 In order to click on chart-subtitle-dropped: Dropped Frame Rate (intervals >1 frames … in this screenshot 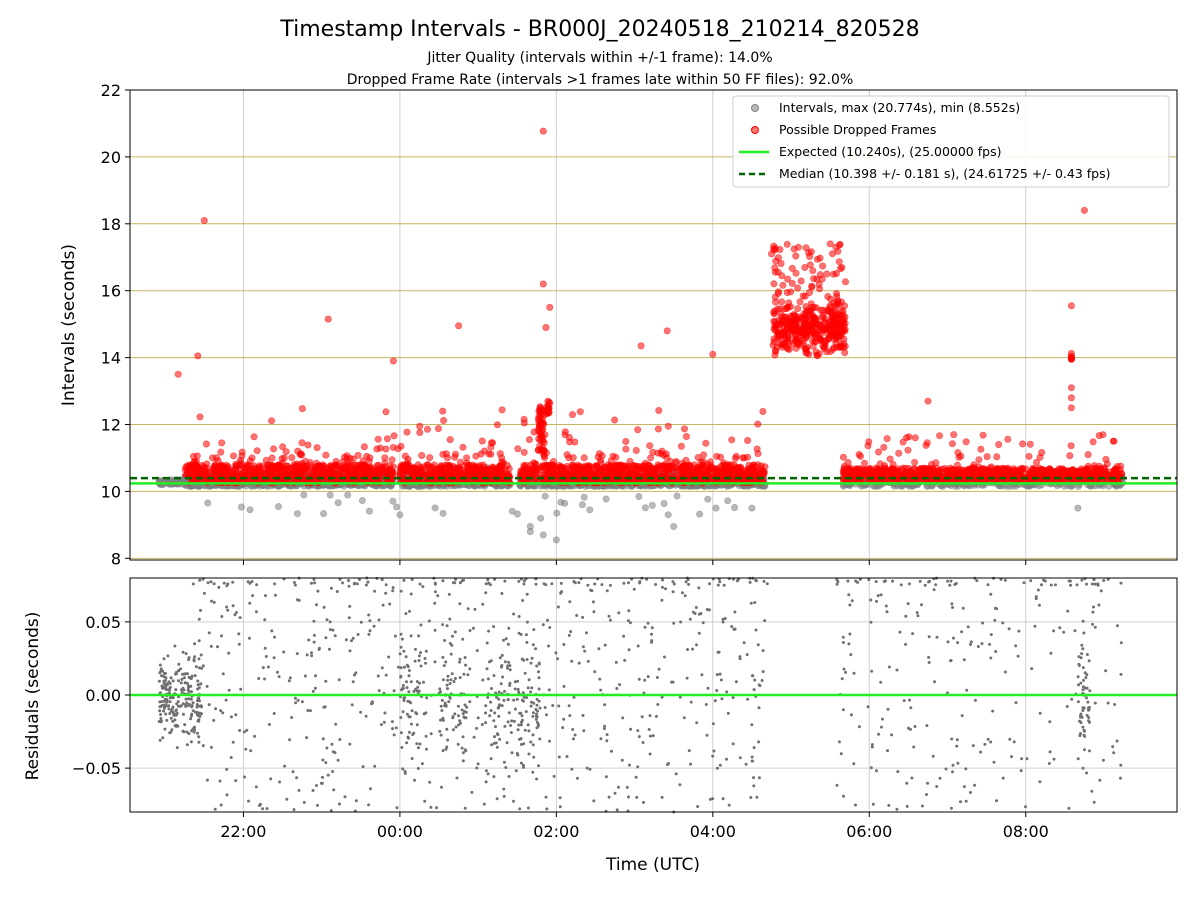, I will do `click(600, 80)`.